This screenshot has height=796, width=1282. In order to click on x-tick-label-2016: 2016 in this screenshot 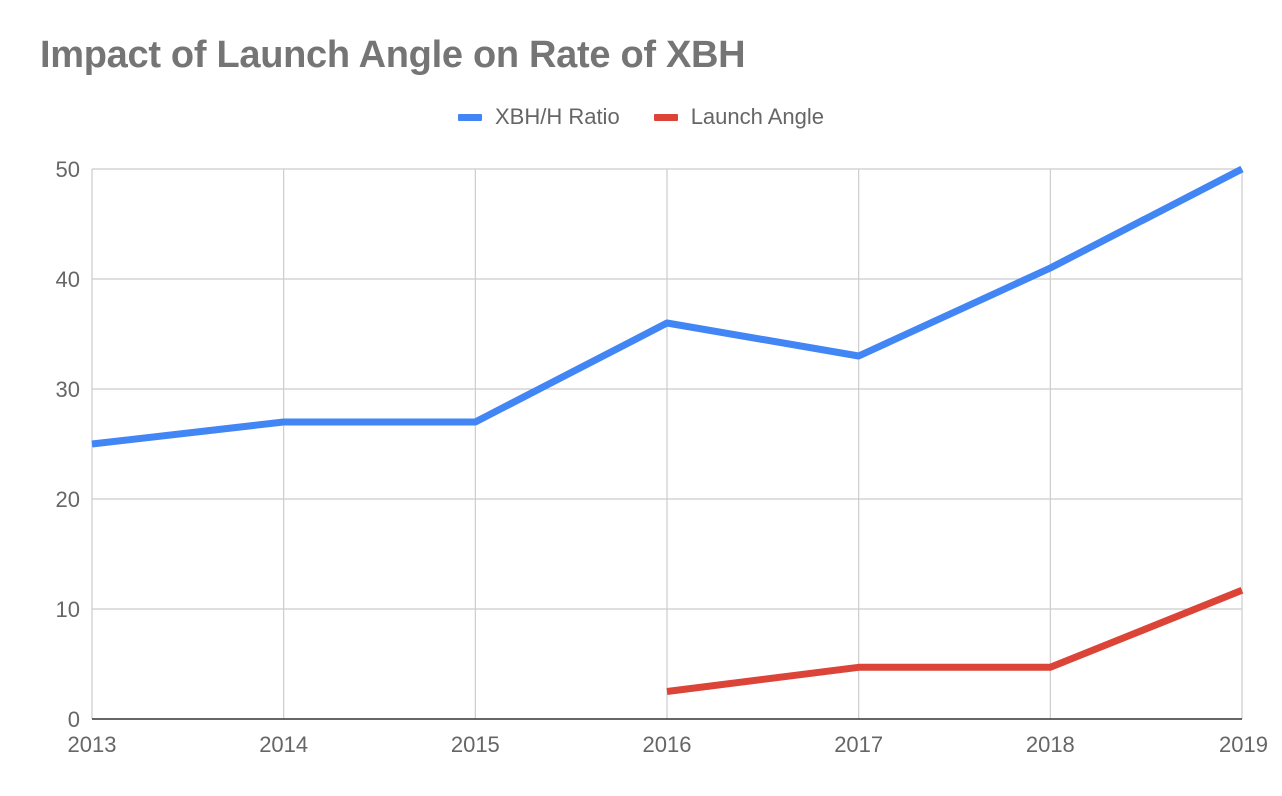, I will do `click(667, 744)`.